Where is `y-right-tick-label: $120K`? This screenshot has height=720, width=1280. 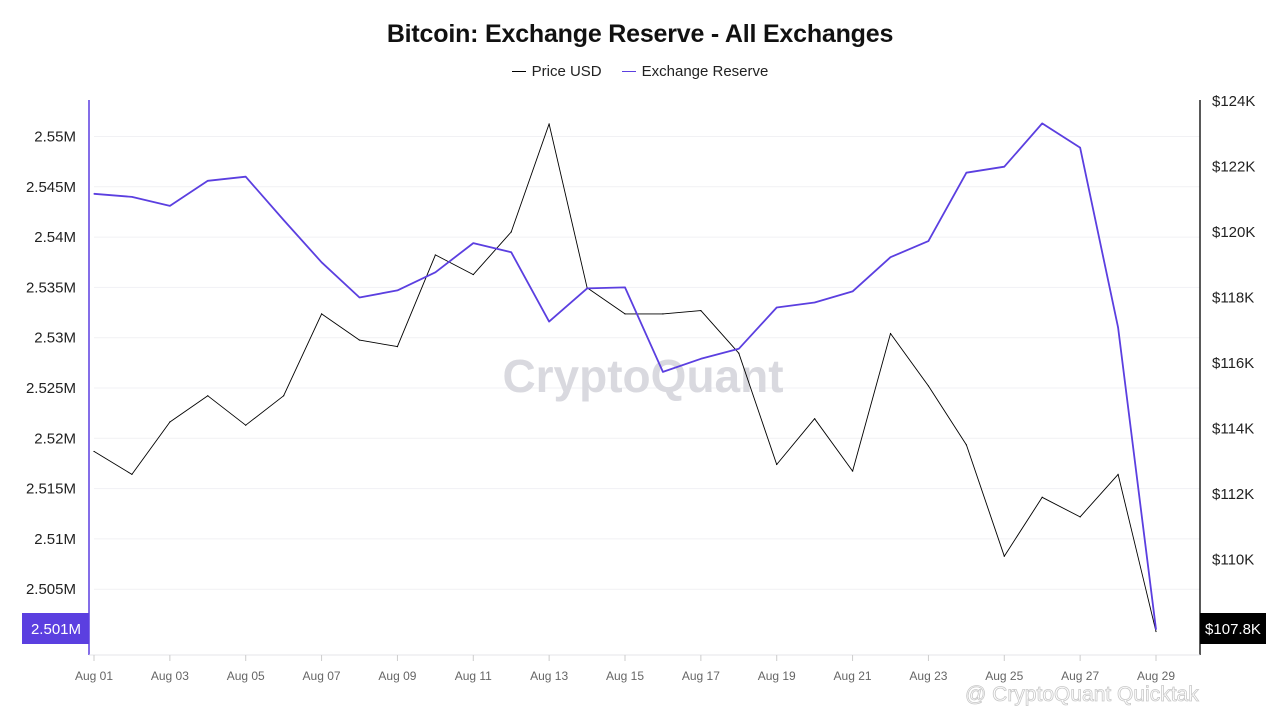 y-right-tick-label: $120K is located at coordinates (1233, 232).